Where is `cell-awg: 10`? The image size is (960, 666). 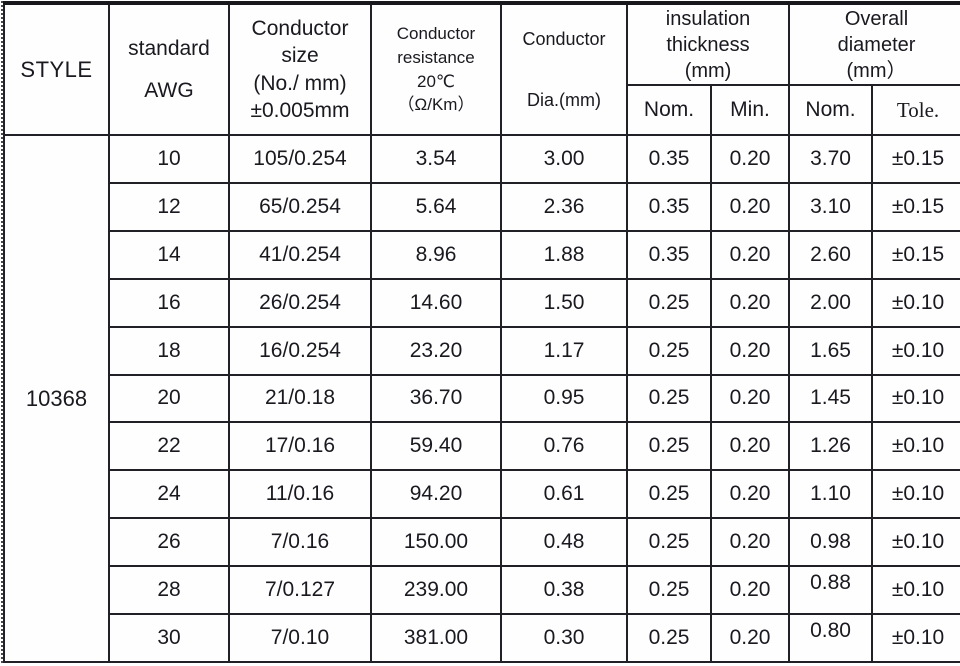 cell-awg: 10 is located at coordinates (169, 159).